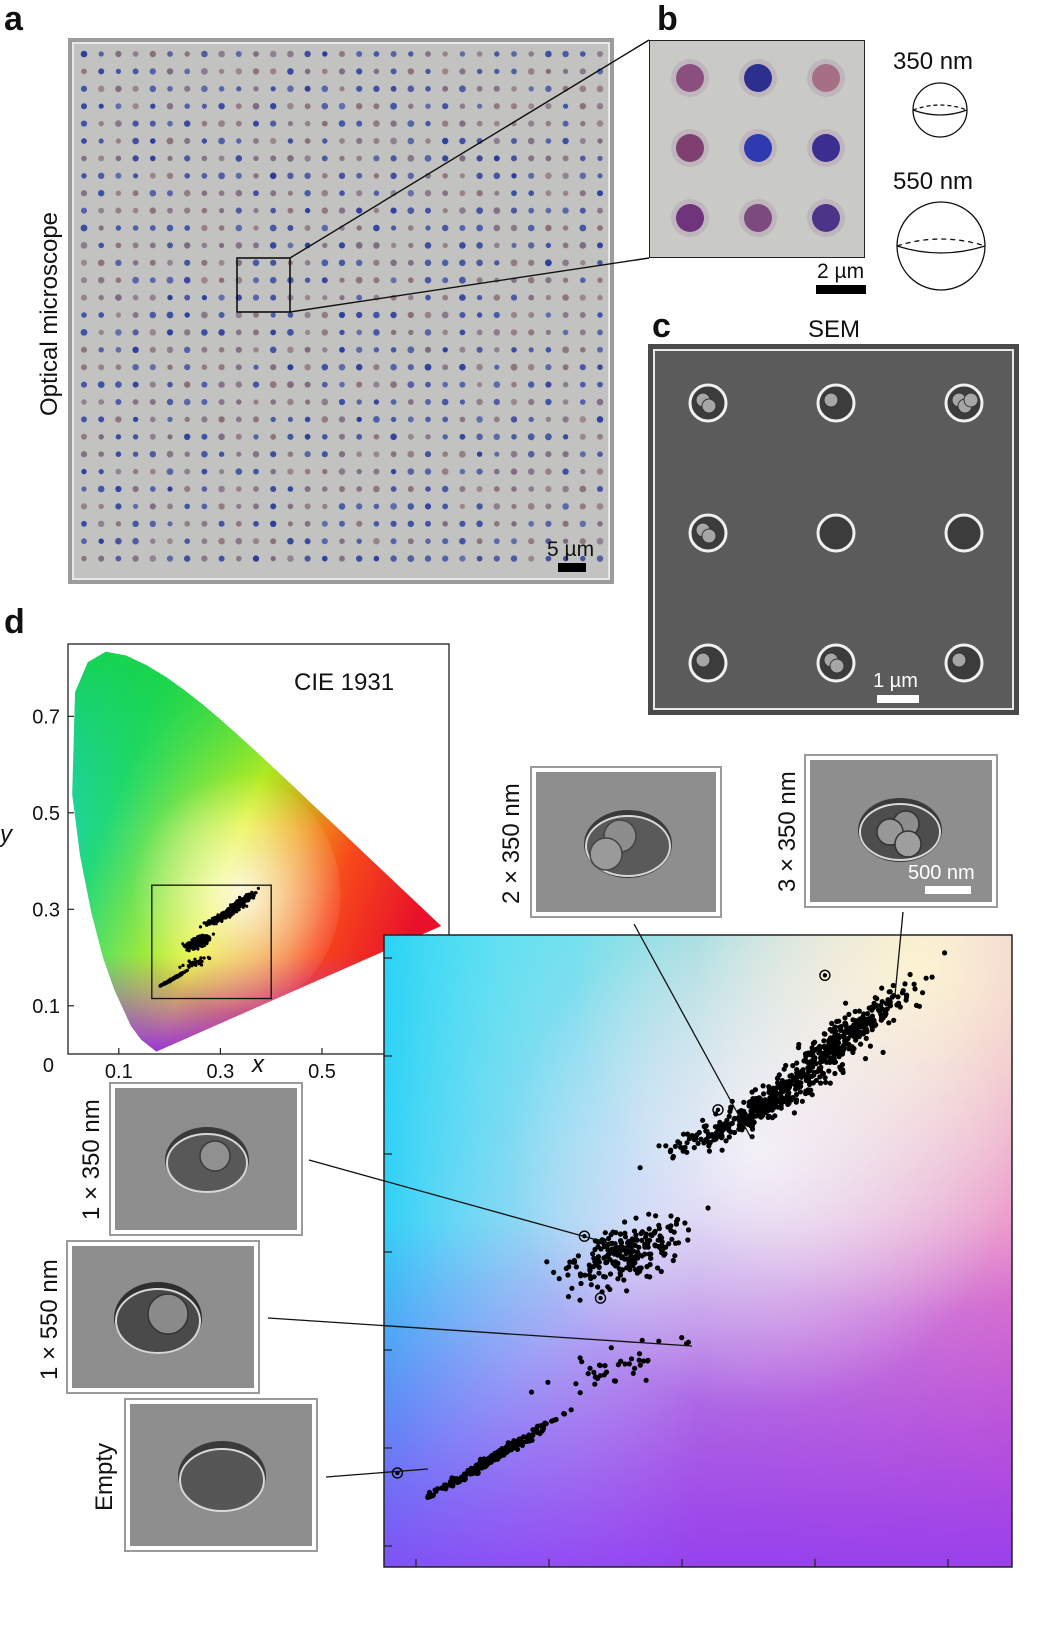 The image size is (1057, 1626). What do you see at coordinates (206, 1159) in the screenshot?
I see `thumb-1x350` at bounding box center [206, 1159].